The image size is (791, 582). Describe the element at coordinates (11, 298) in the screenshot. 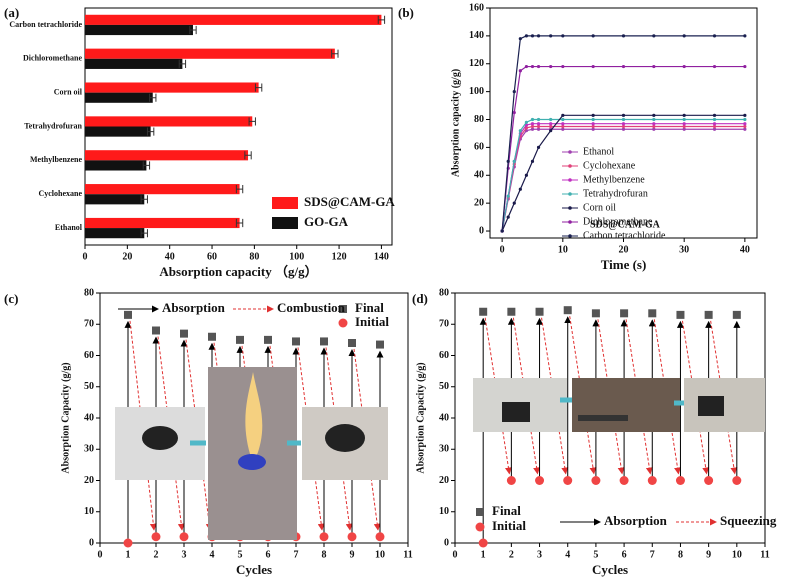

I see `panel-label: (c)` at that location.